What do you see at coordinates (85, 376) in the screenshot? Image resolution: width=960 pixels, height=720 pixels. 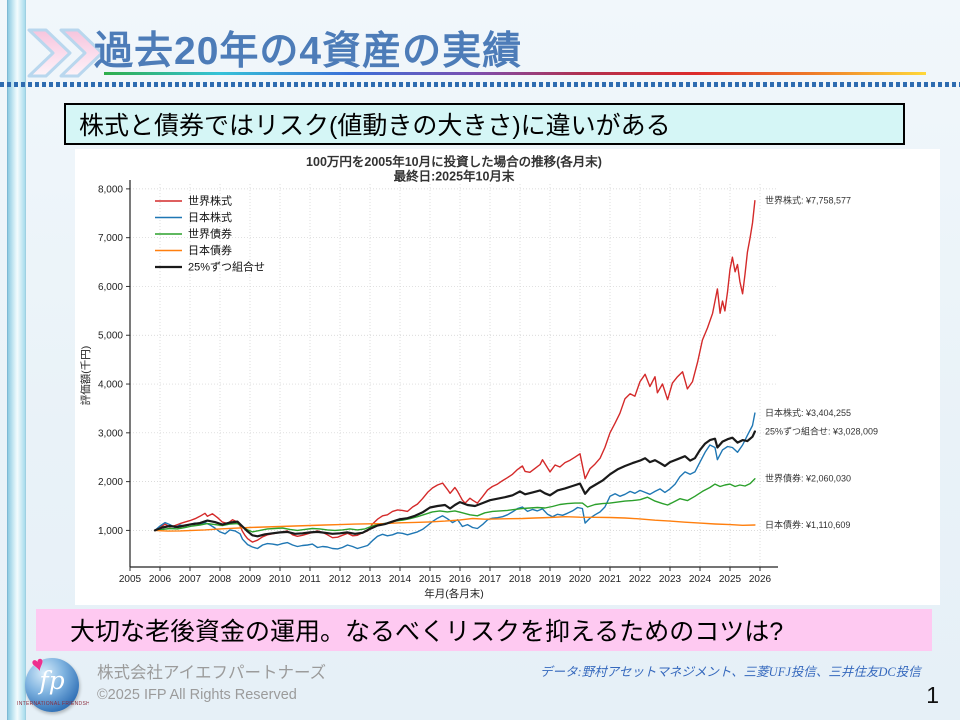 I see `chart-y-axis-label: 評価額(千円)` at bounding box center [85, 376].